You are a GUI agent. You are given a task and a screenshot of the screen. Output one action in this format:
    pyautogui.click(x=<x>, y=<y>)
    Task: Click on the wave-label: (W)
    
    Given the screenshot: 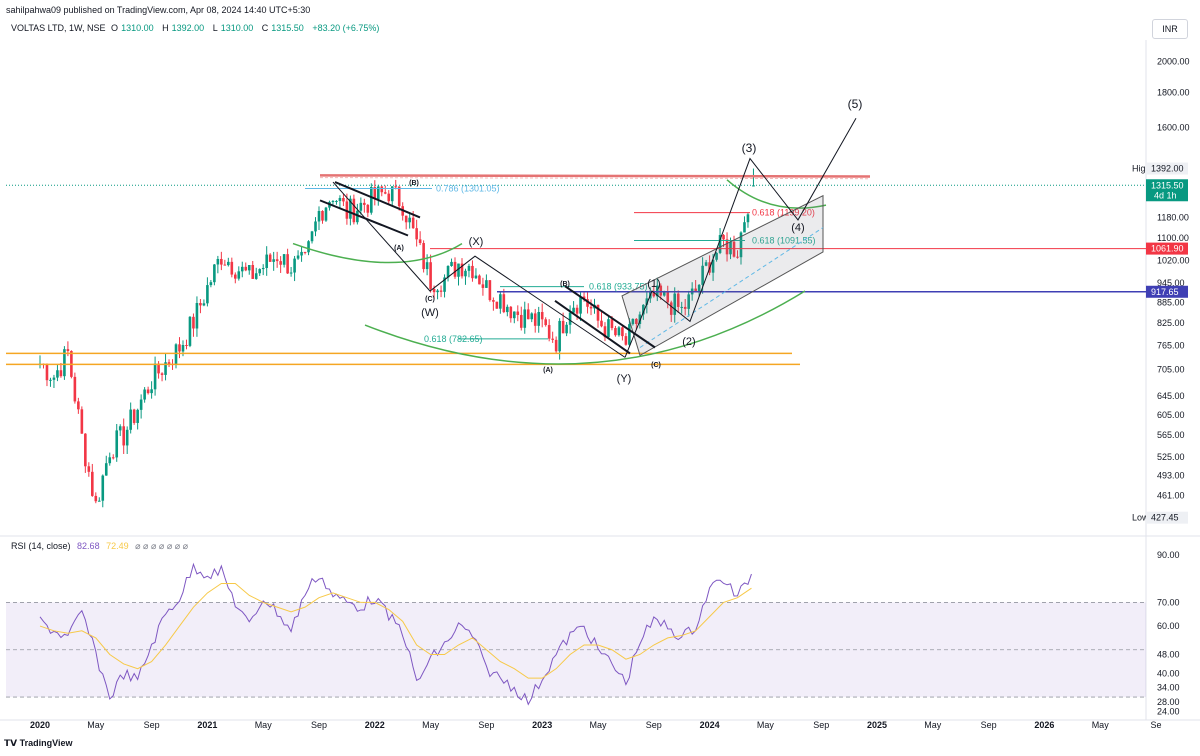 What is the action you would take?
    pyautogui.click(x=430, y=313)
    